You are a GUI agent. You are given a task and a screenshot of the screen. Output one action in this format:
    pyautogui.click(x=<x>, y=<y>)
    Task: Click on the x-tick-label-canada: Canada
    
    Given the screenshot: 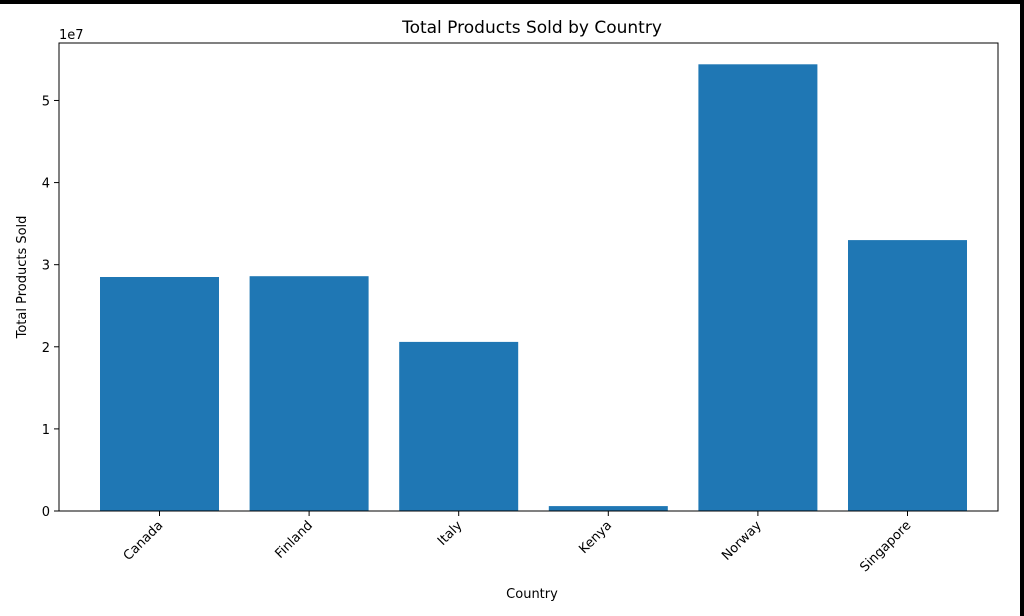 What is the action you would take?
    pyautogui.click(x=144, y=541)
    